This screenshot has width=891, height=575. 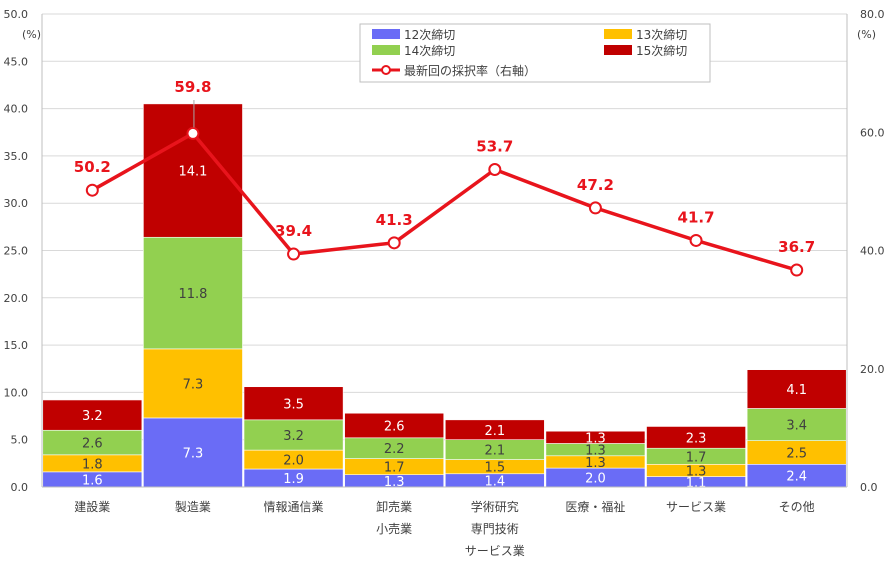 I want to click on x-category-label: 医療・福祉, so click(x=595, y=506).